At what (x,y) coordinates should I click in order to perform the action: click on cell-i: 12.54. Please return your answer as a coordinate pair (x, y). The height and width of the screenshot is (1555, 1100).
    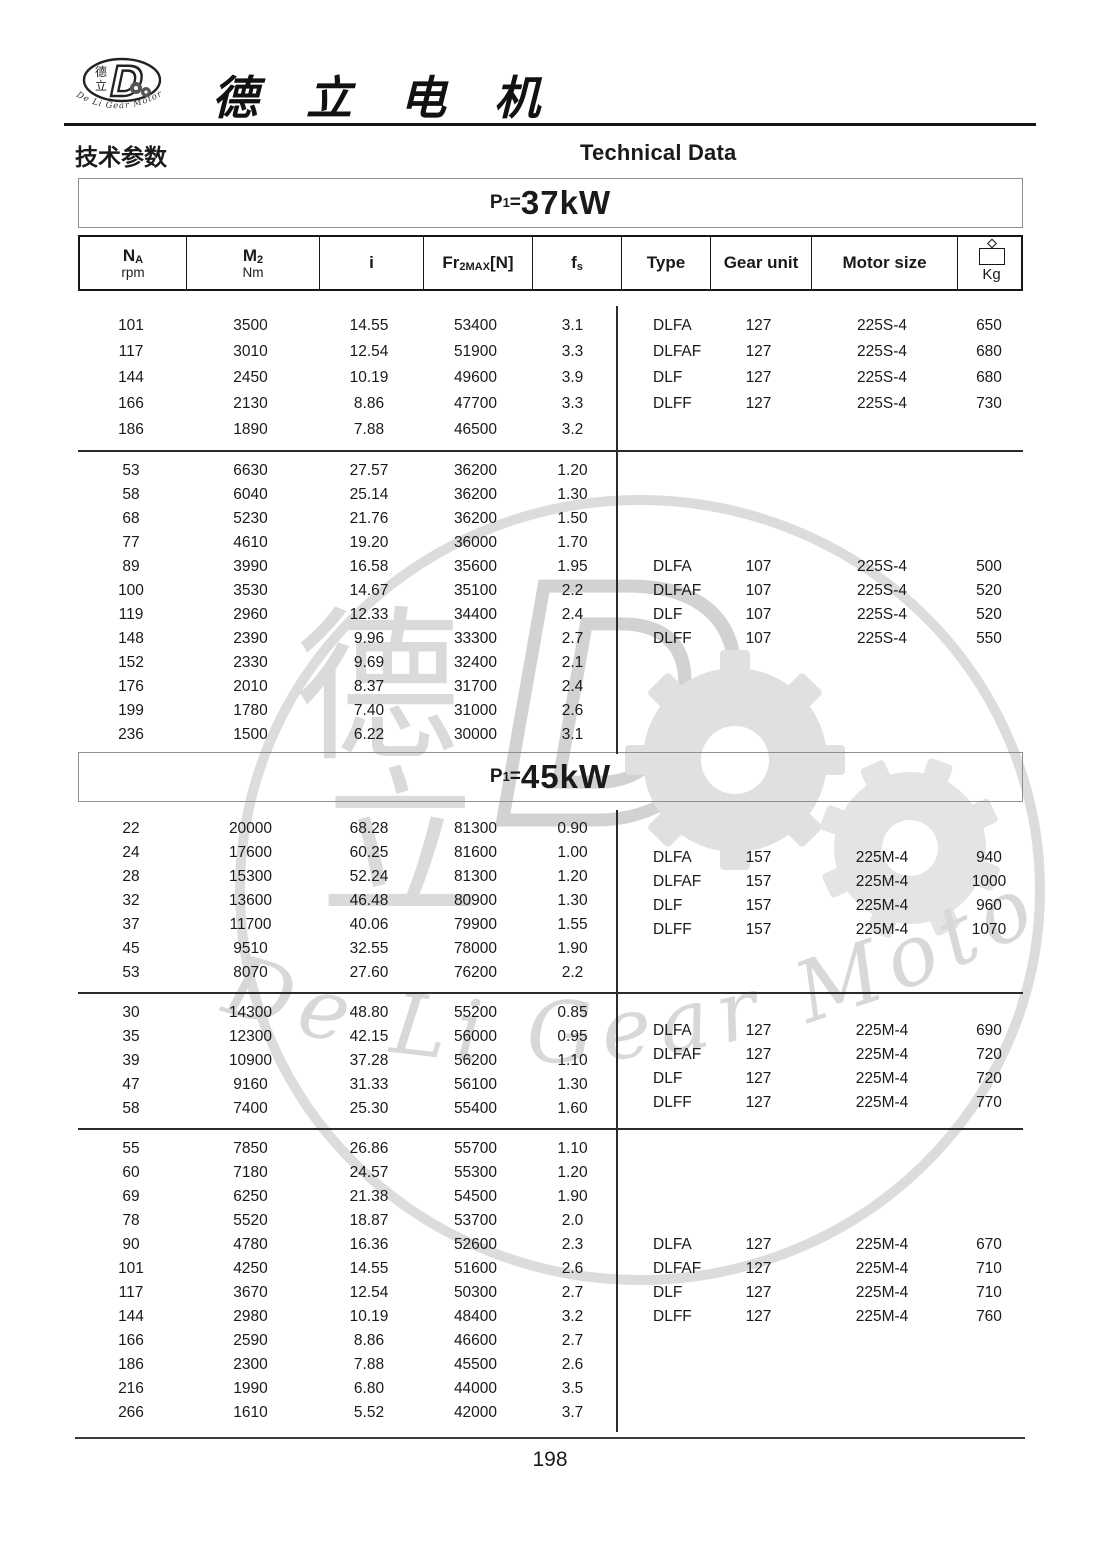
    Looking at the image, I should click on (369, 1292).